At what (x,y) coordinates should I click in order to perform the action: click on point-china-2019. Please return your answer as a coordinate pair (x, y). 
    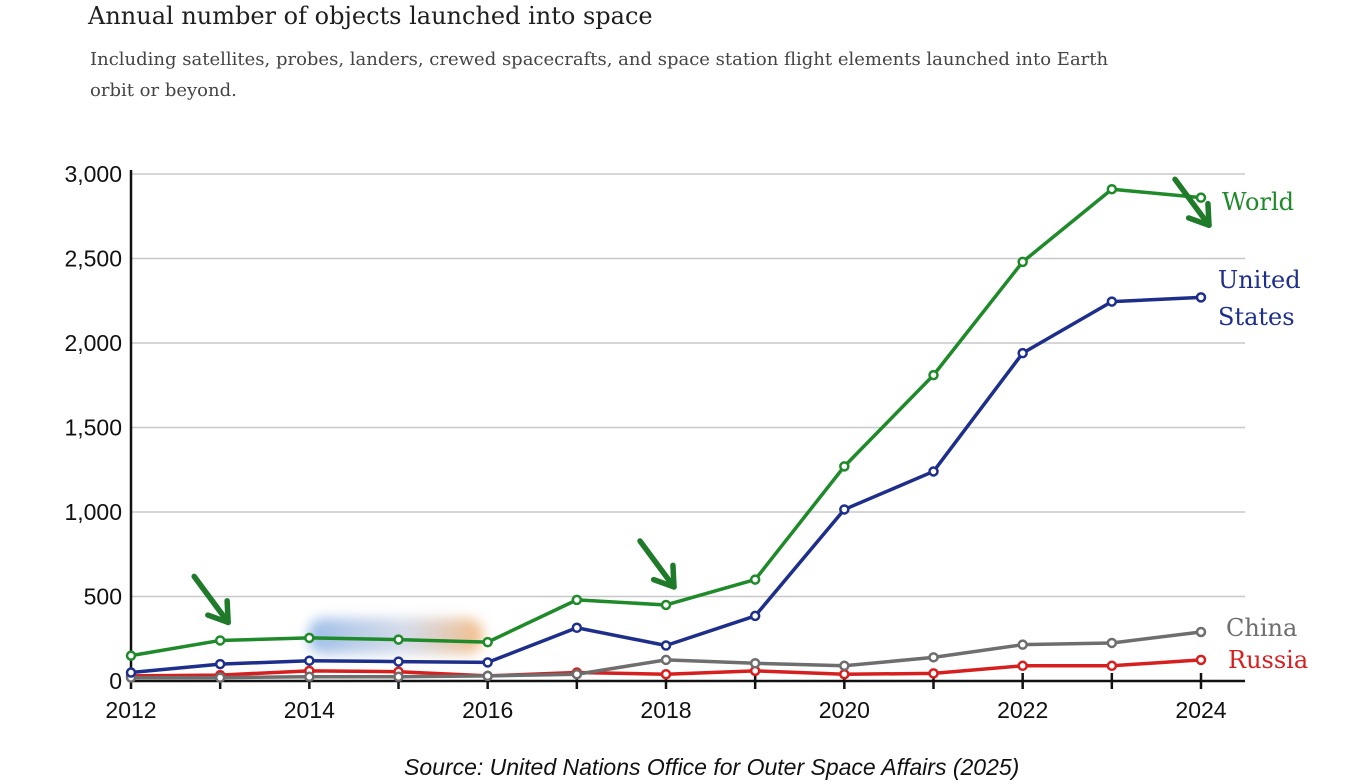
    Looking at the image, I should click on (755, 663).